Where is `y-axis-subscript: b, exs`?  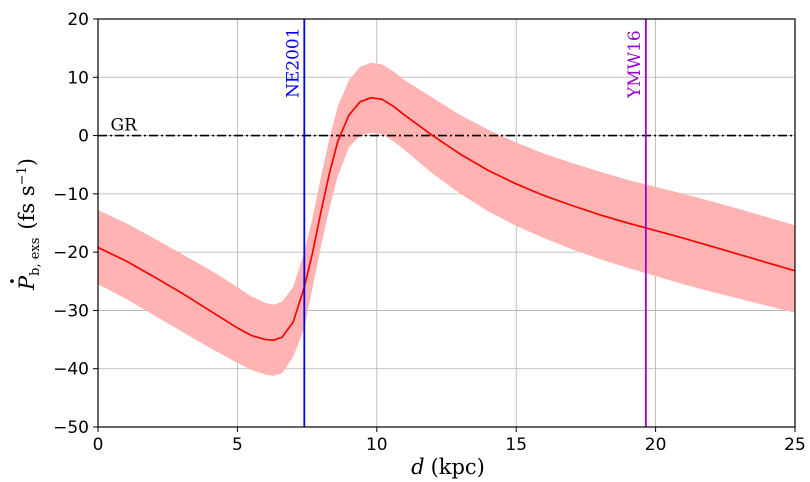
y-axis-subscript: b, exs is located at coordinates (35, 257).